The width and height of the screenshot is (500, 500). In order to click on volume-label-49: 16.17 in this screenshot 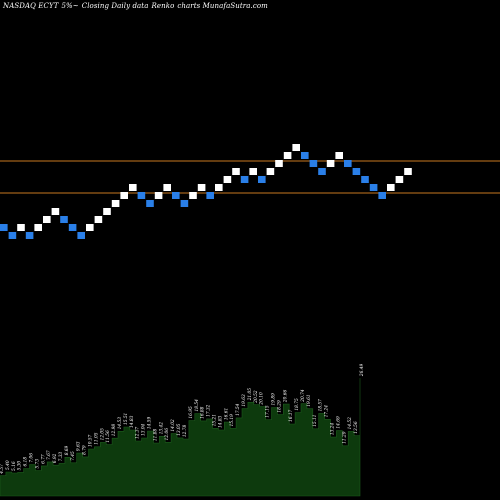, I will do `click(291, 415)`.